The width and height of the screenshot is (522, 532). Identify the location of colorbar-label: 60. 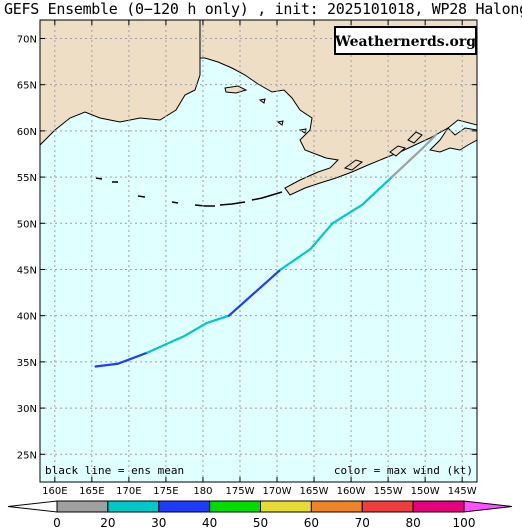
(311, 523).